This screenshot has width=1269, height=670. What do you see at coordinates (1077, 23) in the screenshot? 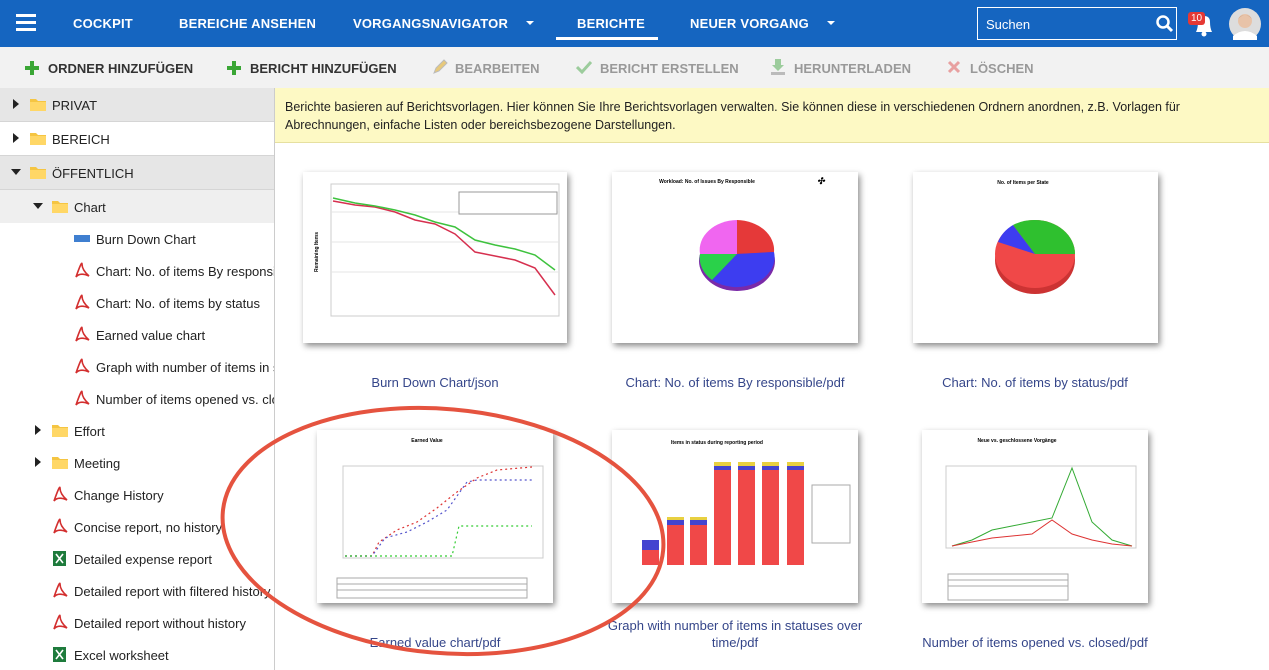
I see `search-box: Suchen` at bounding box center [1077, 23].